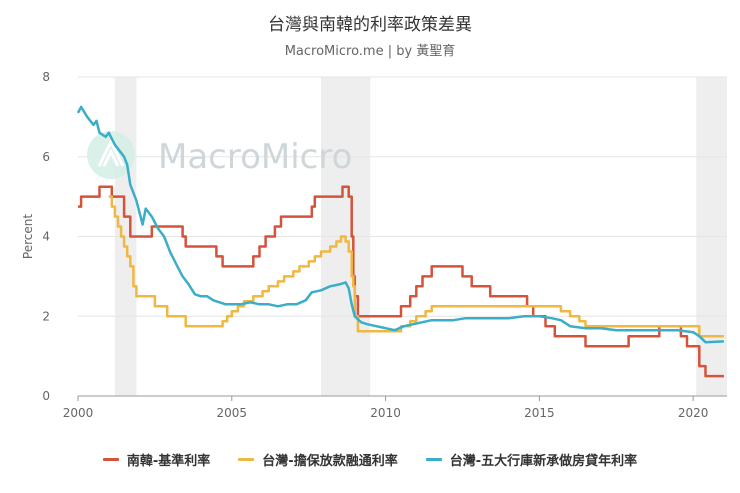 The height and width of the screenshot is (493, 740). I want to click on y-tick-label: 0, so click(46, 396).